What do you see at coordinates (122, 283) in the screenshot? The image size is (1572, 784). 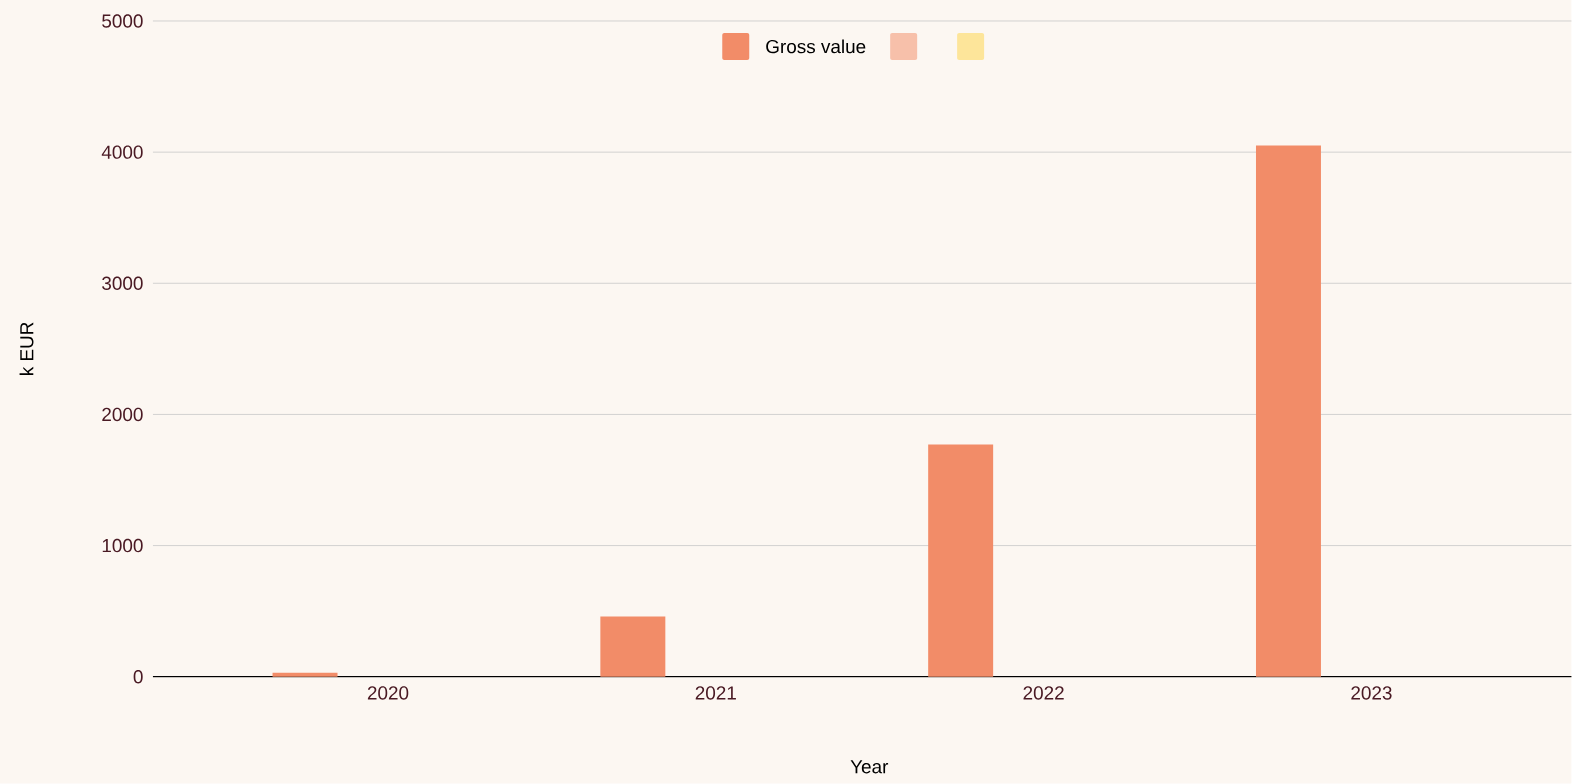 I see `y-tick-label: 3000` at bounding box center [122, 283].